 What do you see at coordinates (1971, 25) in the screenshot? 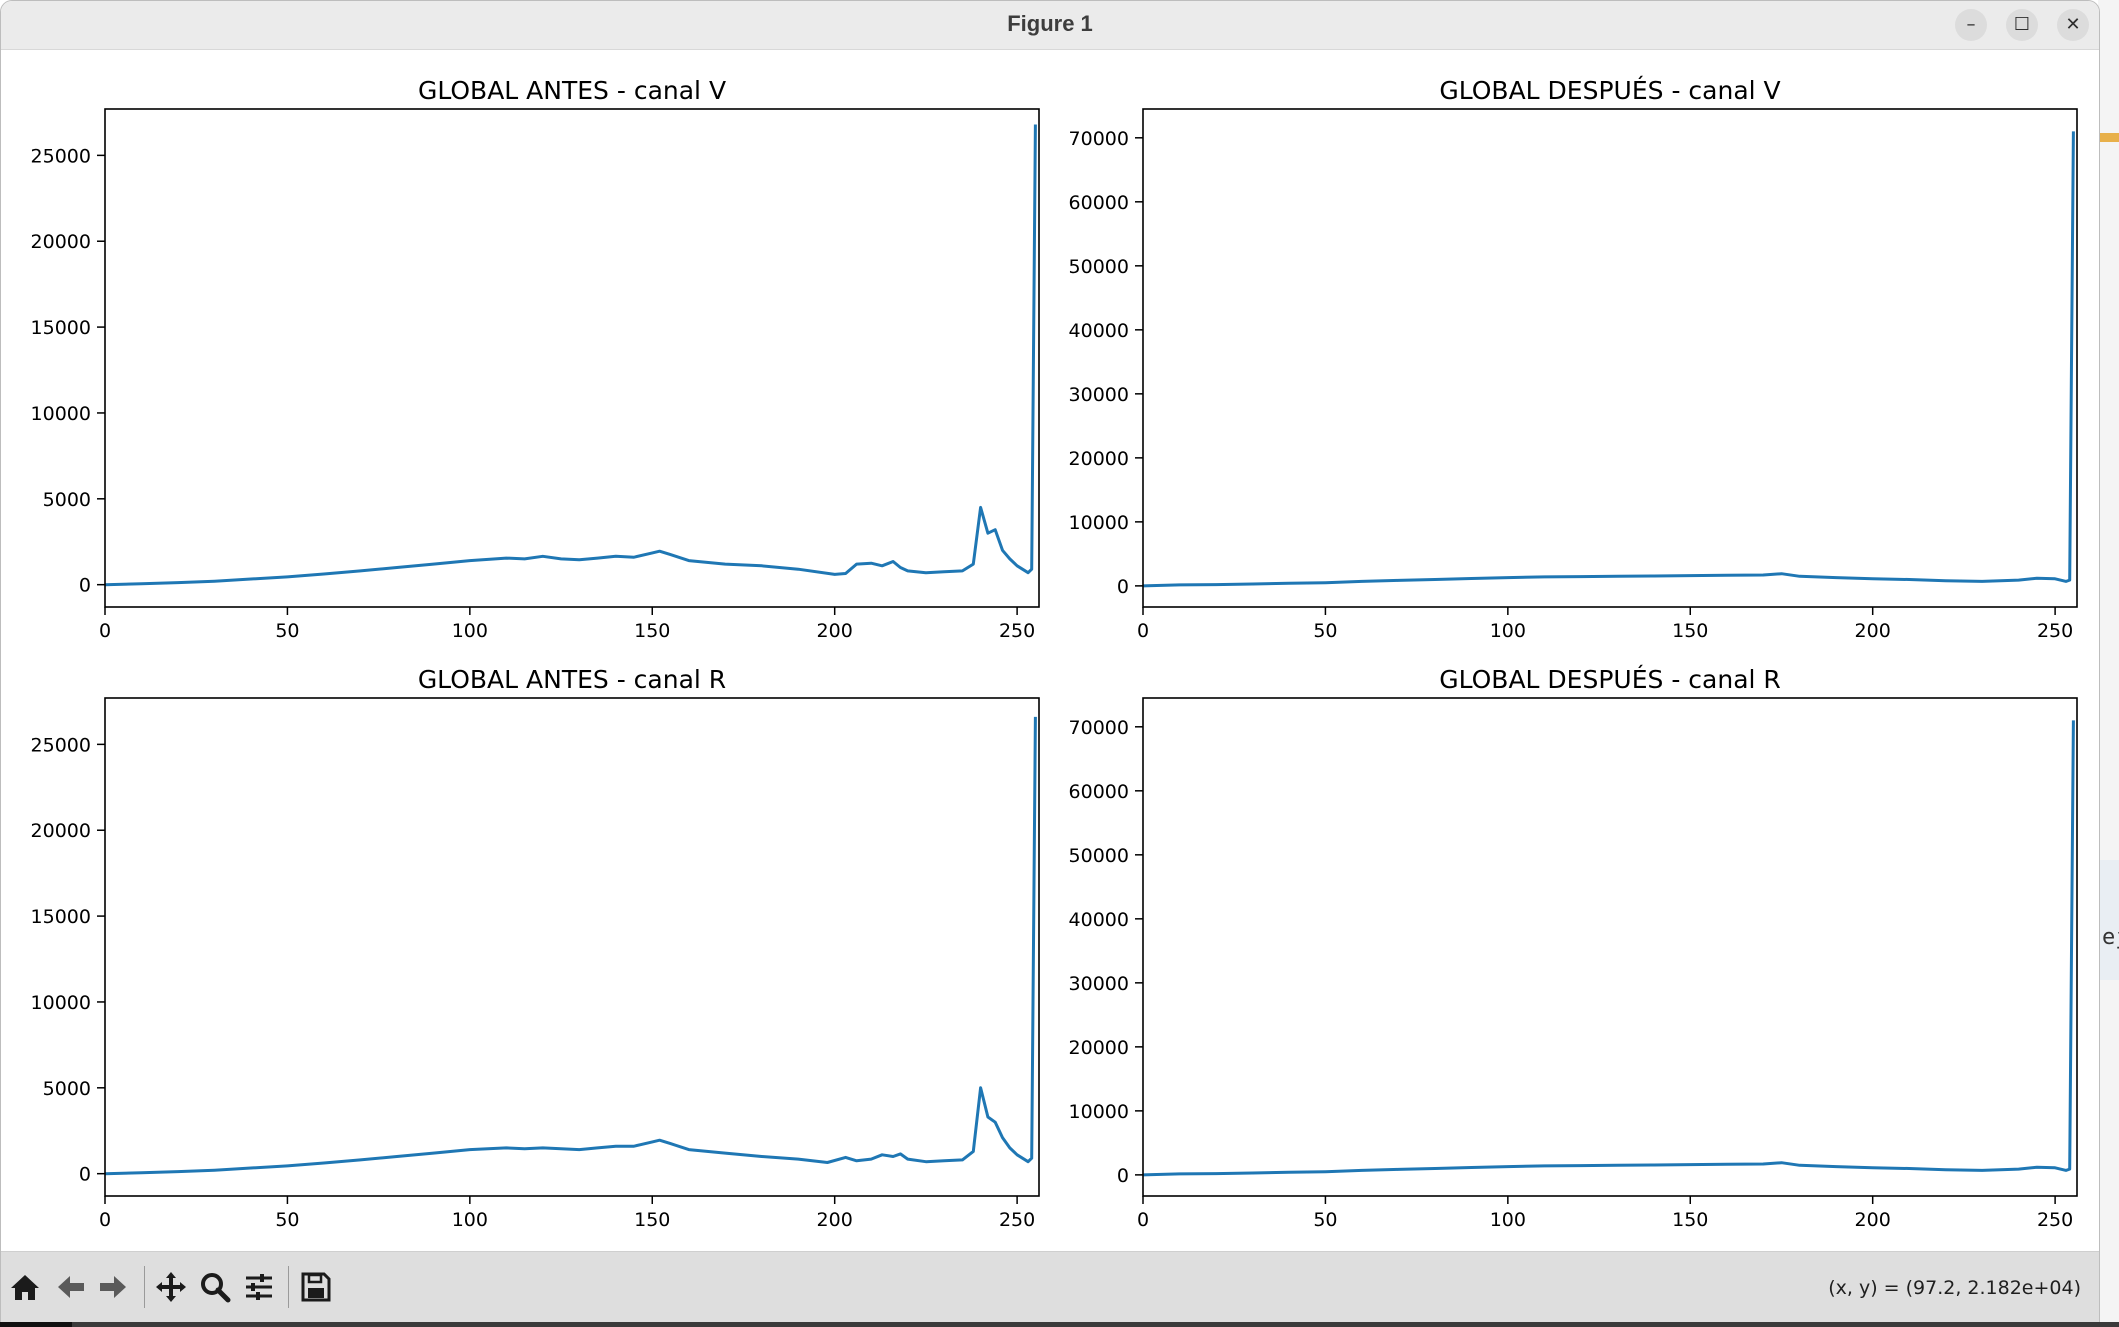
I see `minimize-button: –` at bounding box center [1971, 25].